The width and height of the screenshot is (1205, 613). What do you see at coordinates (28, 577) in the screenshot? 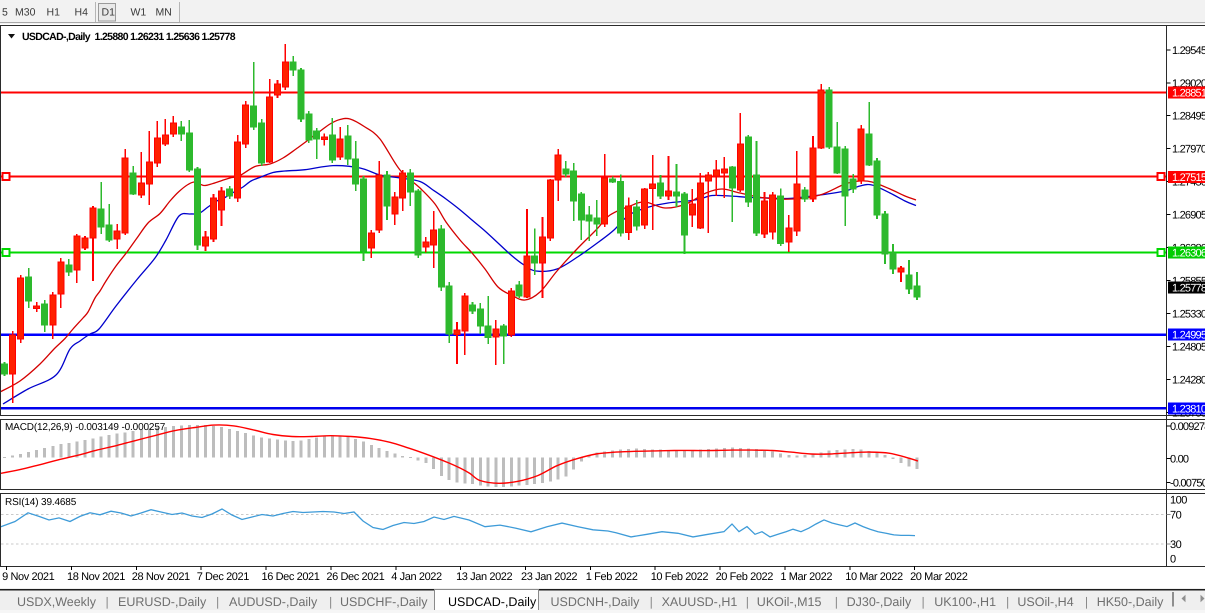
I see `svg-text: 9 Nov 2021` at bounding box center [28, 577].